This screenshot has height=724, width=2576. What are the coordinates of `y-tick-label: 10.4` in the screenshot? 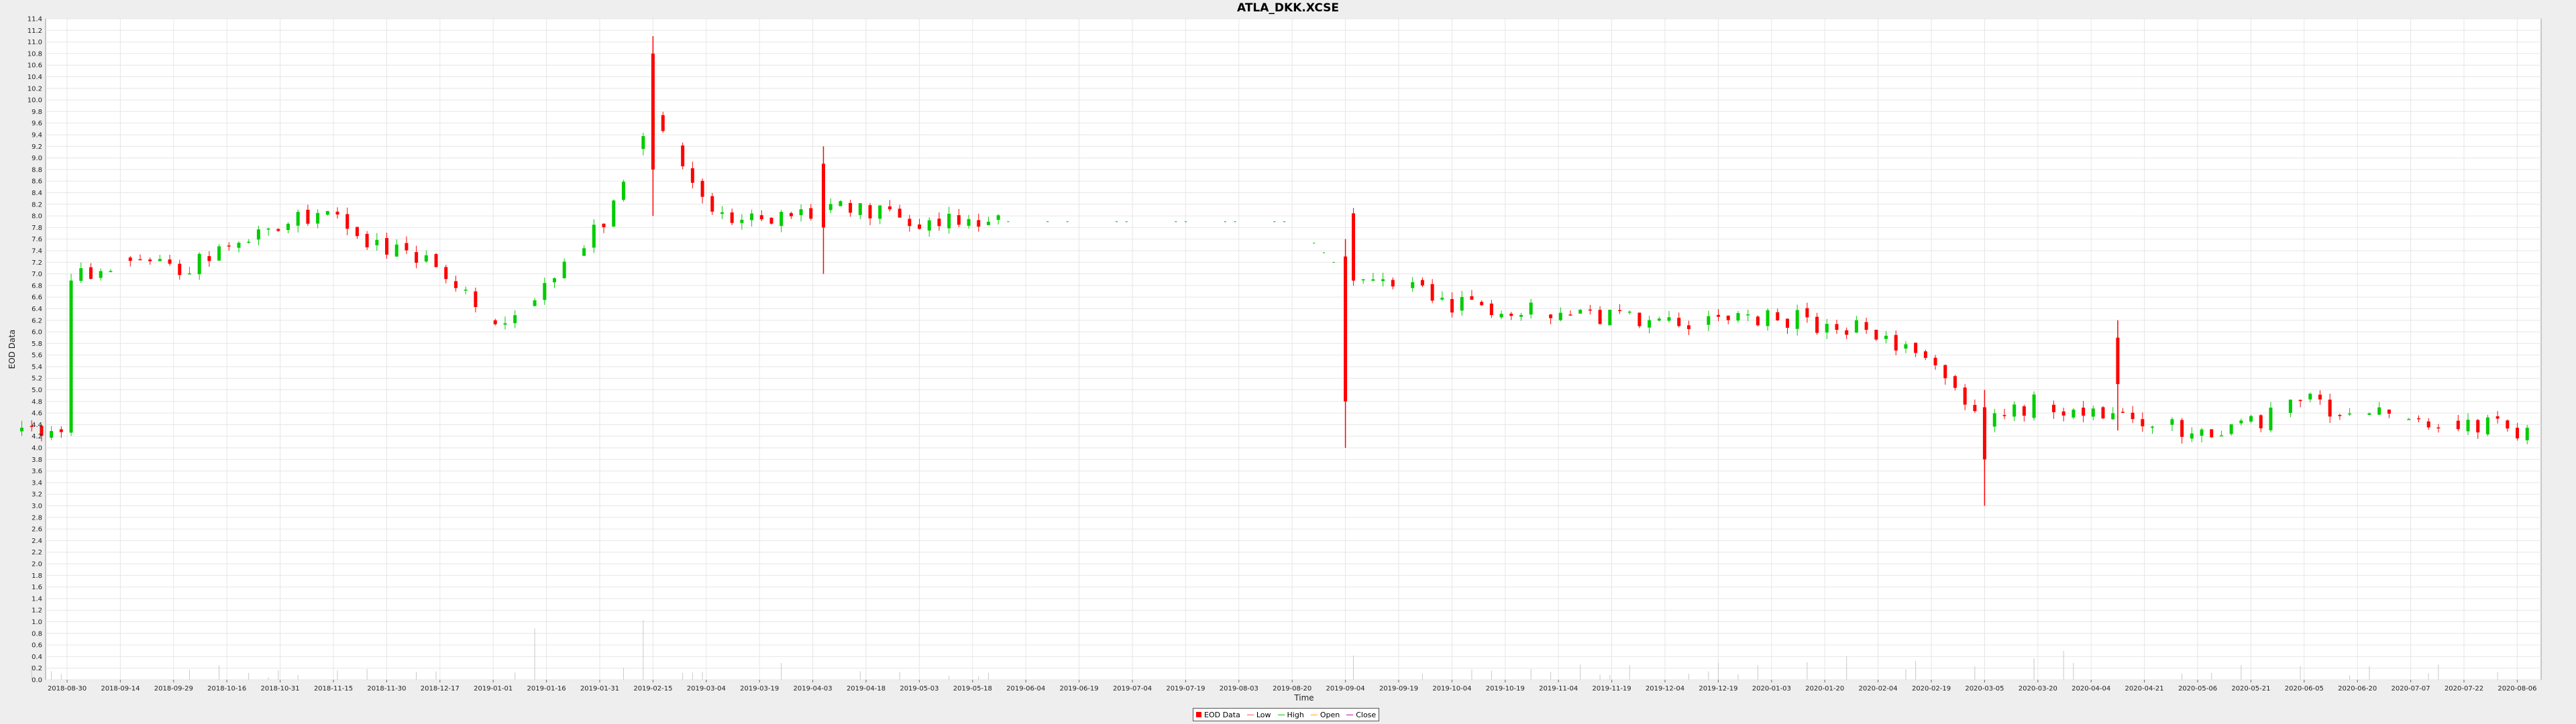 It's located at (35, 77).